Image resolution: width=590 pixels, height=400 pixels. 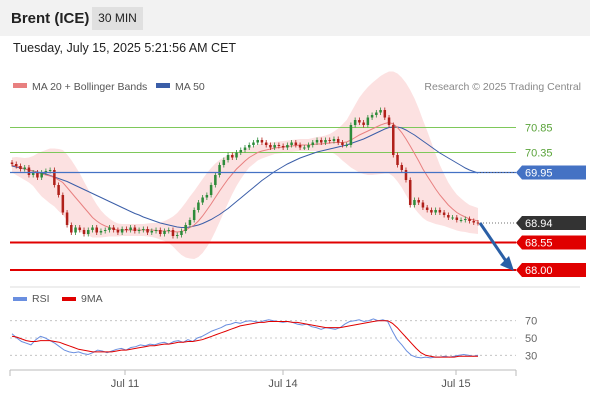 I want to click on rsi-legend: RSI 9MA, so click(x=58, y=299).